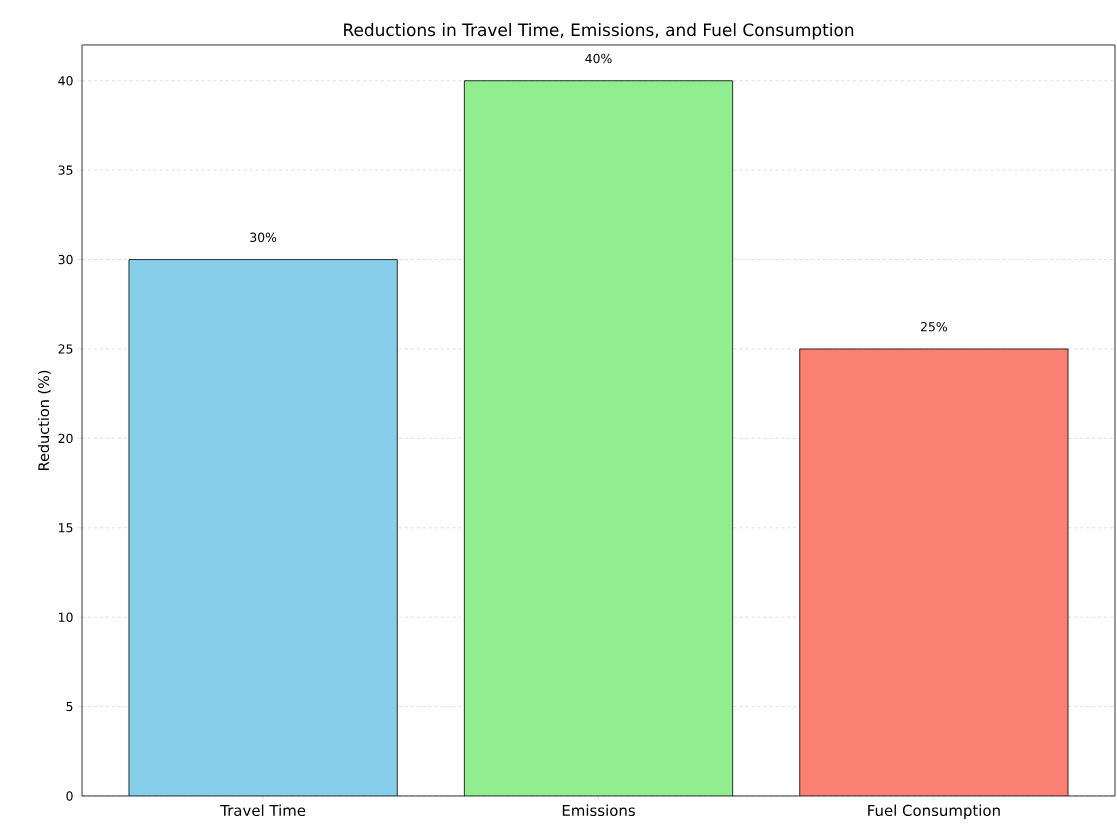  What do you see at coordinates (263, 810) in the screenshot?
I see `x-tick-label: Travel Time` at bounding box center [263, 810].